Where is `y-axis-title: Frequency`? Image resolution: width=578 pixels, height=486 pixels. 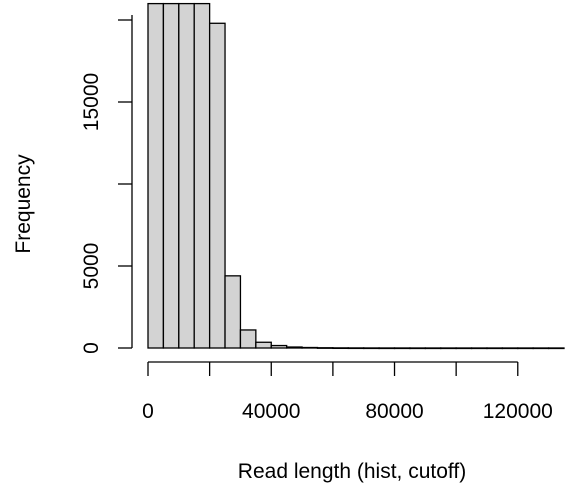 y-axis-title: Frequency is located at coordinates (23, 204).